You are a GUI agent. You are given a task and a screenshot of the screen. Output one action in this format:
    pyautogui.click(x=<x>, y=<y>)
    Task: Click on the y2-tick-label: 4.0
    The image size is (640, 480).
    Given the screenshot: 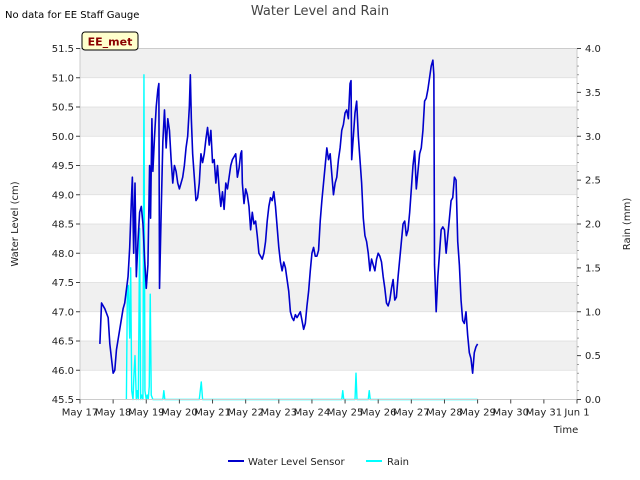 What is the action you would take?
    pyautogui.click(x=593, y=49)
    